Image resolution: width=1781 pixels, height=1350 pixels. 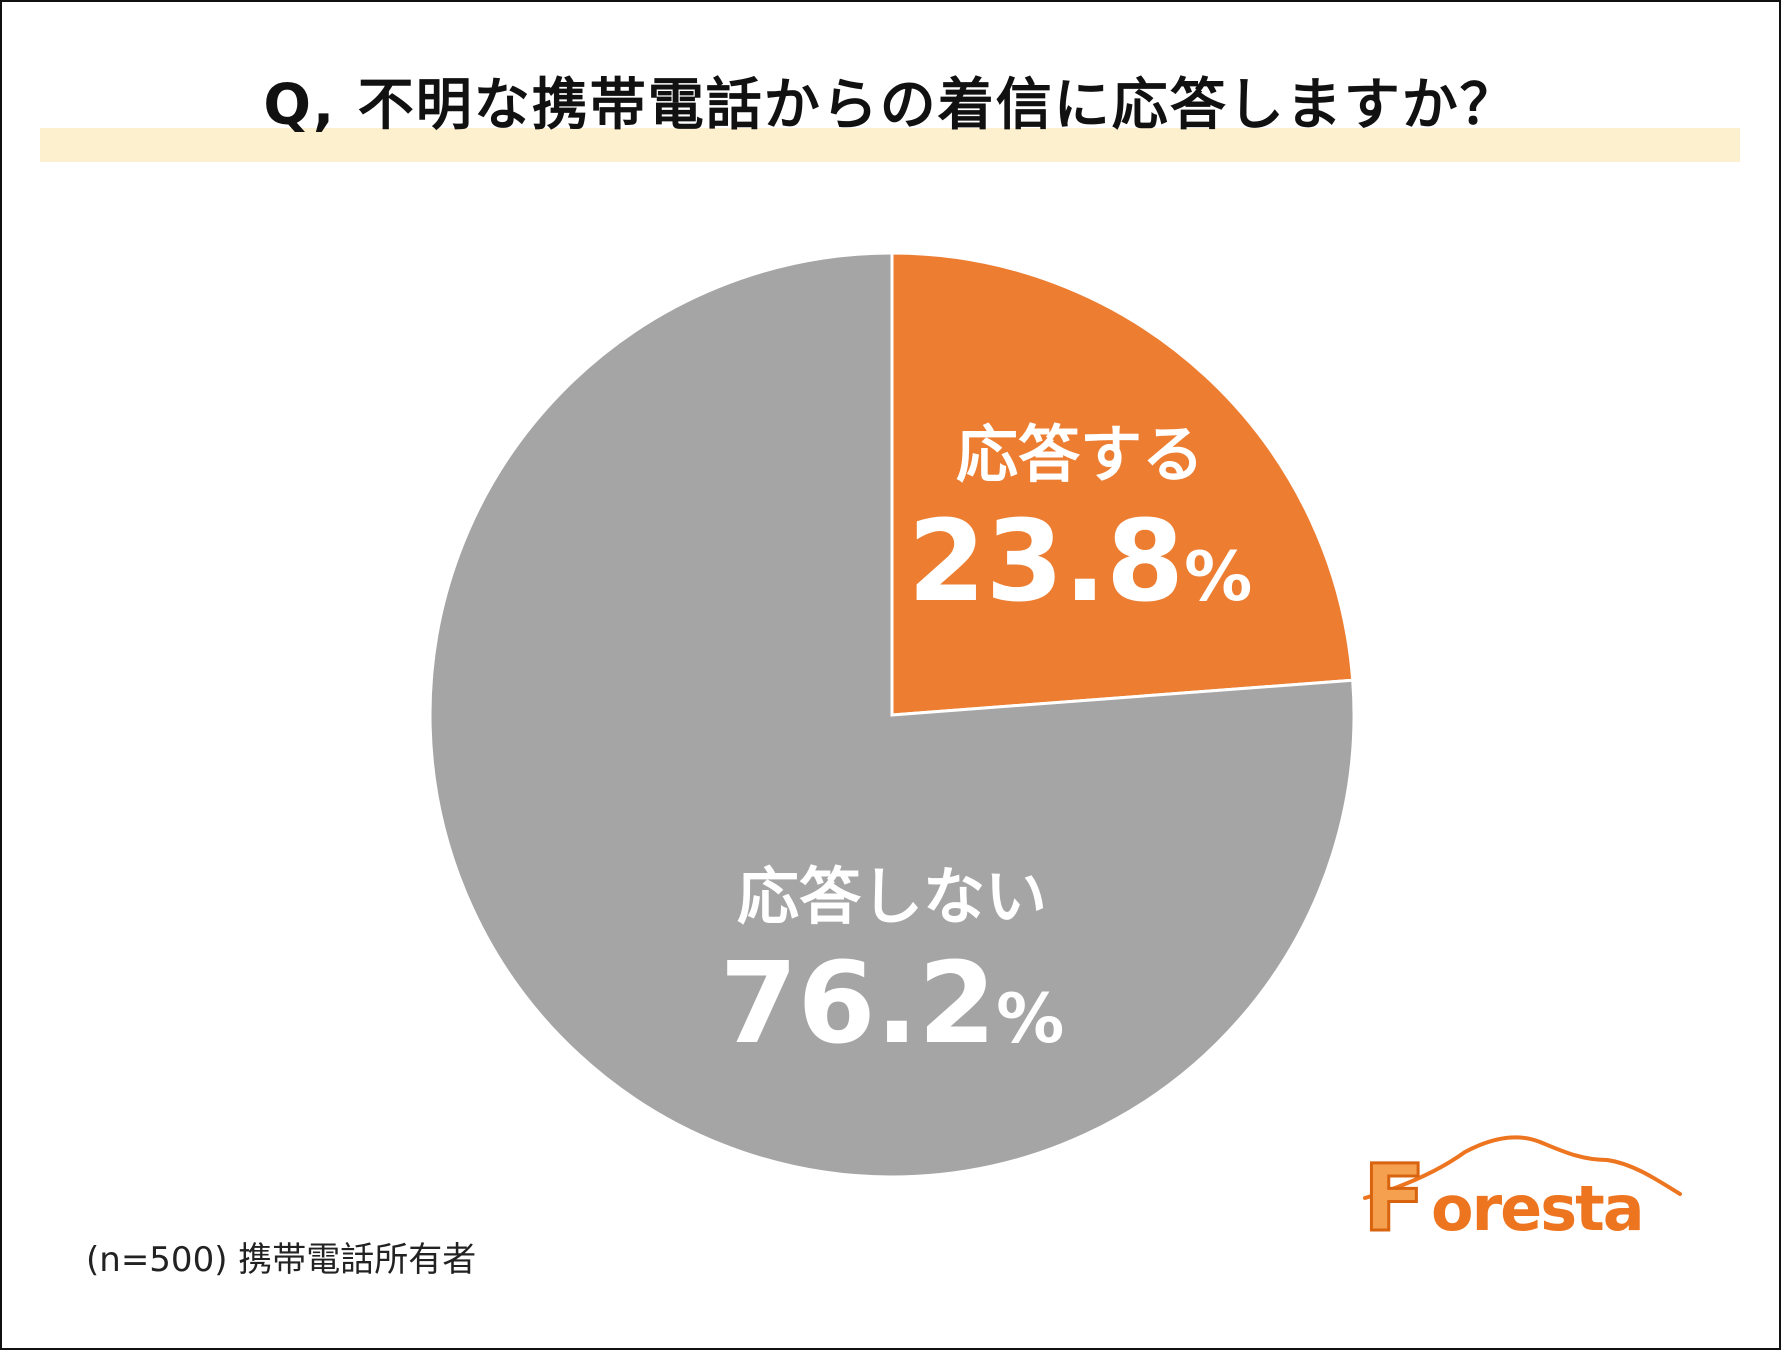 What do you see at coordinates (1080, 454) in the screenshot?
I see `slice-answer-label: 応答する` at bounding box center [1080, 454].